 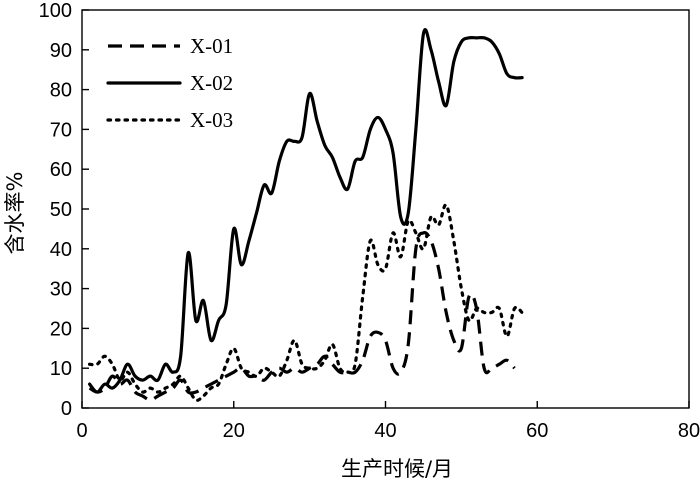 I want to click on x-tick-label: 80, so click(x=689, y=431).